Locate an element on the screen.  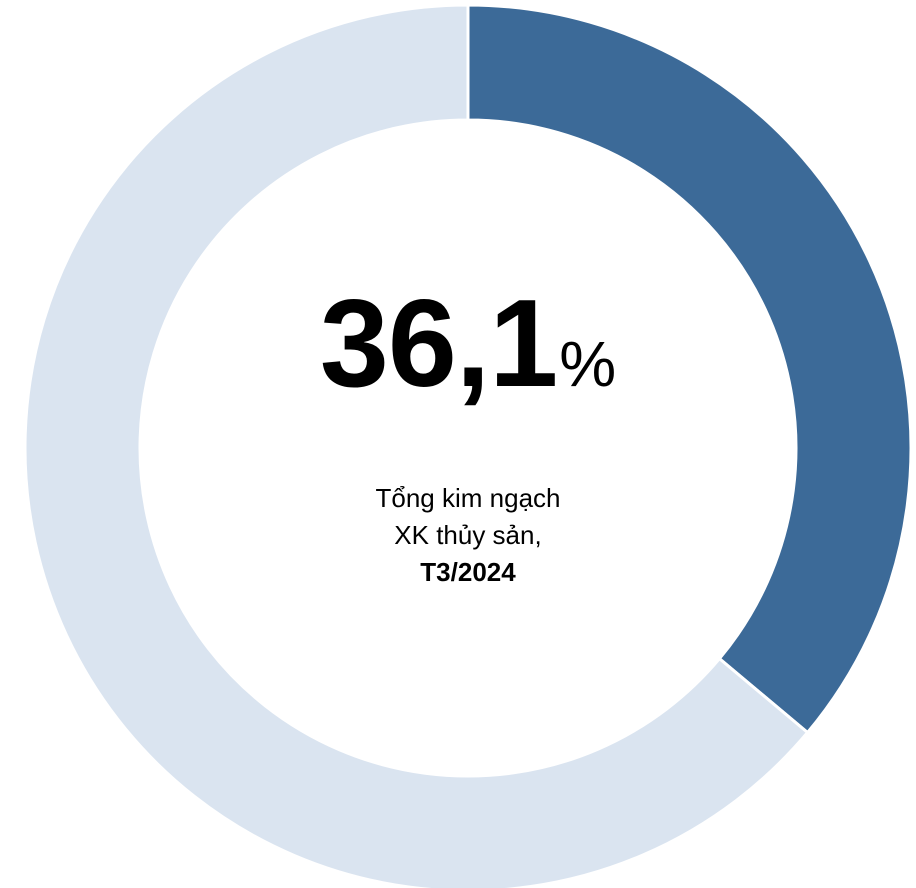
center-caption: Tổng kim ngạch XK thủy sản, T3/2024 is located at coordinates (468, 535).